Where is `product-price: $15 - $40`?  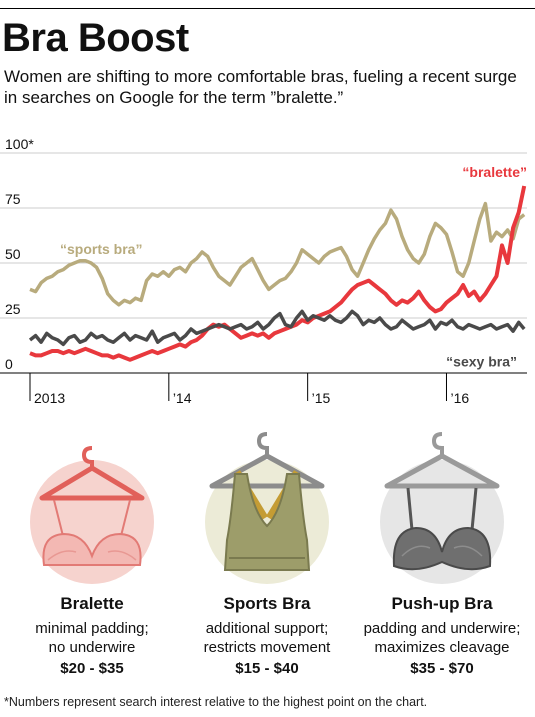 product-price: $15 - $40 is located at coordinates (267, 668).